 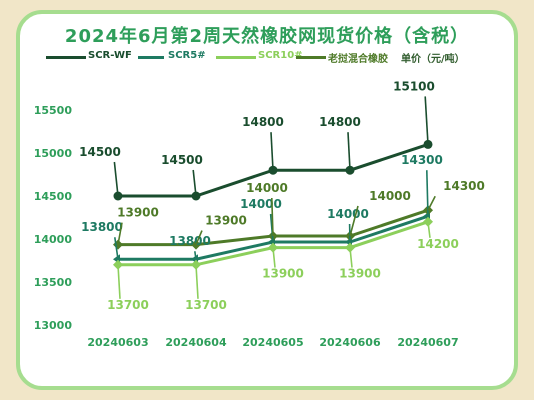 I want to click on y-tick-label: 15000, so click(x=53, y=153).